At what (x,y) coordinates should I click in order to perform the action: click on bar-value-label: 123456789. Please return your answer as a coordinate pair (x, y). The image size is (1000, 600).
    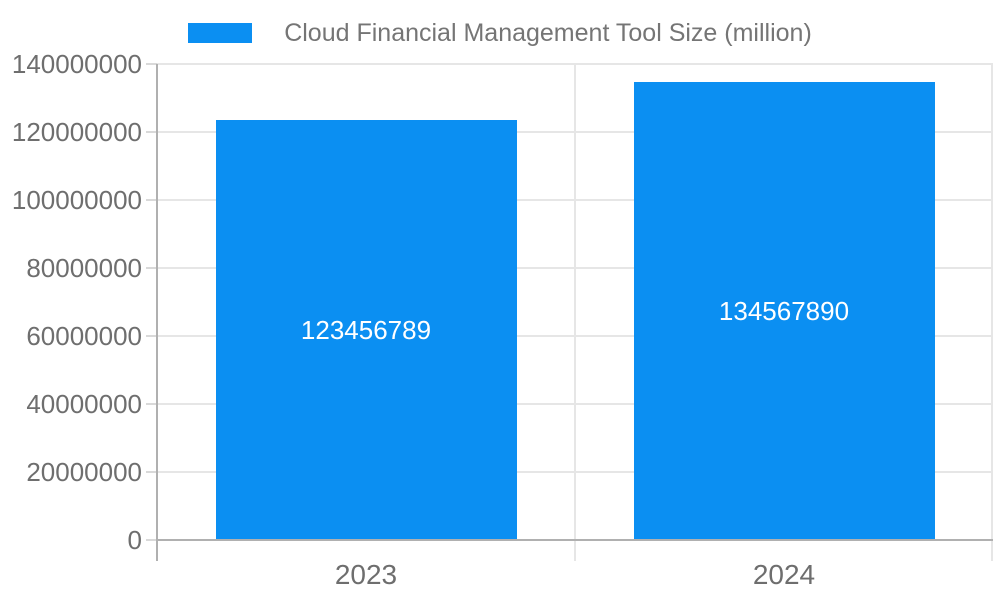
    Looking at the image, I should click on (366, 330).